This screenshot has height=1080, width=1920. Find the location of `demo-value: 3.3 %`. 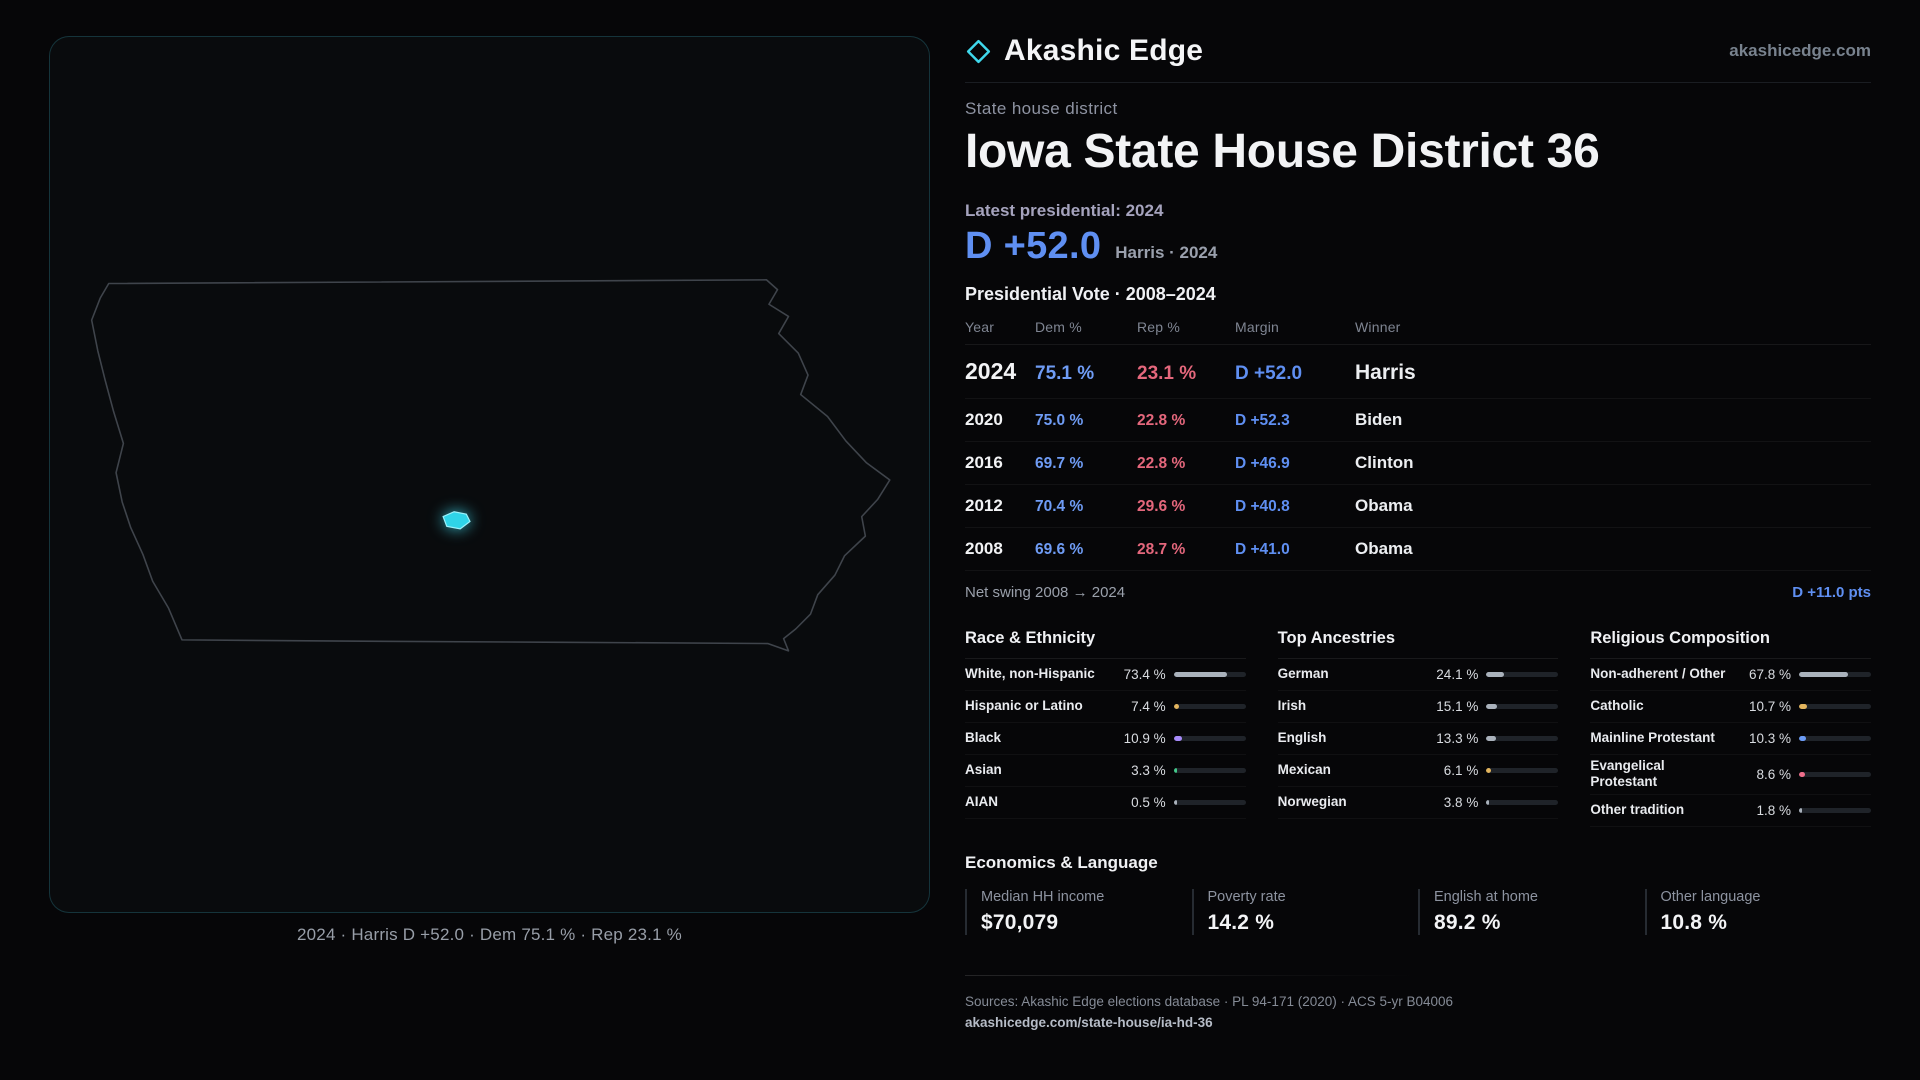

demo-value: 3.3 % is located at coordinates (1148, 770).